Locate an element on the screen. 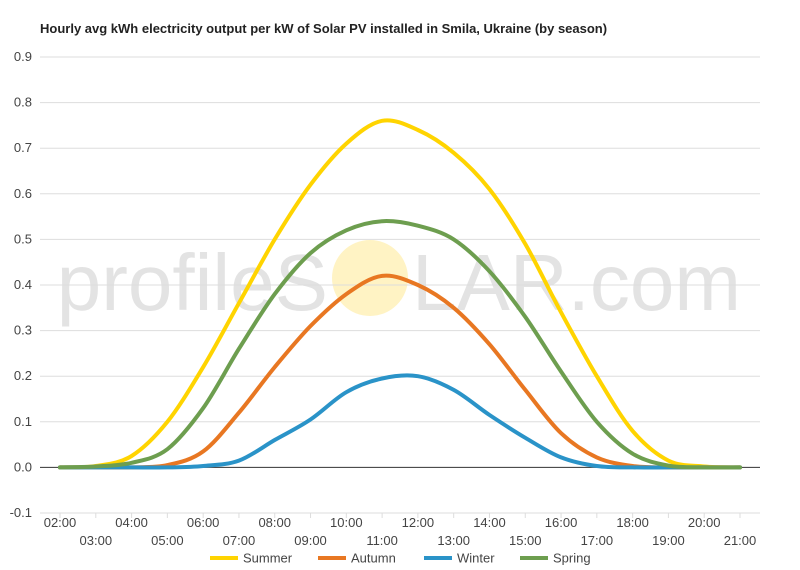 This screenshot has width=800, height=570. x-tick-label: 13:00 is located at coordinates (453, 540).